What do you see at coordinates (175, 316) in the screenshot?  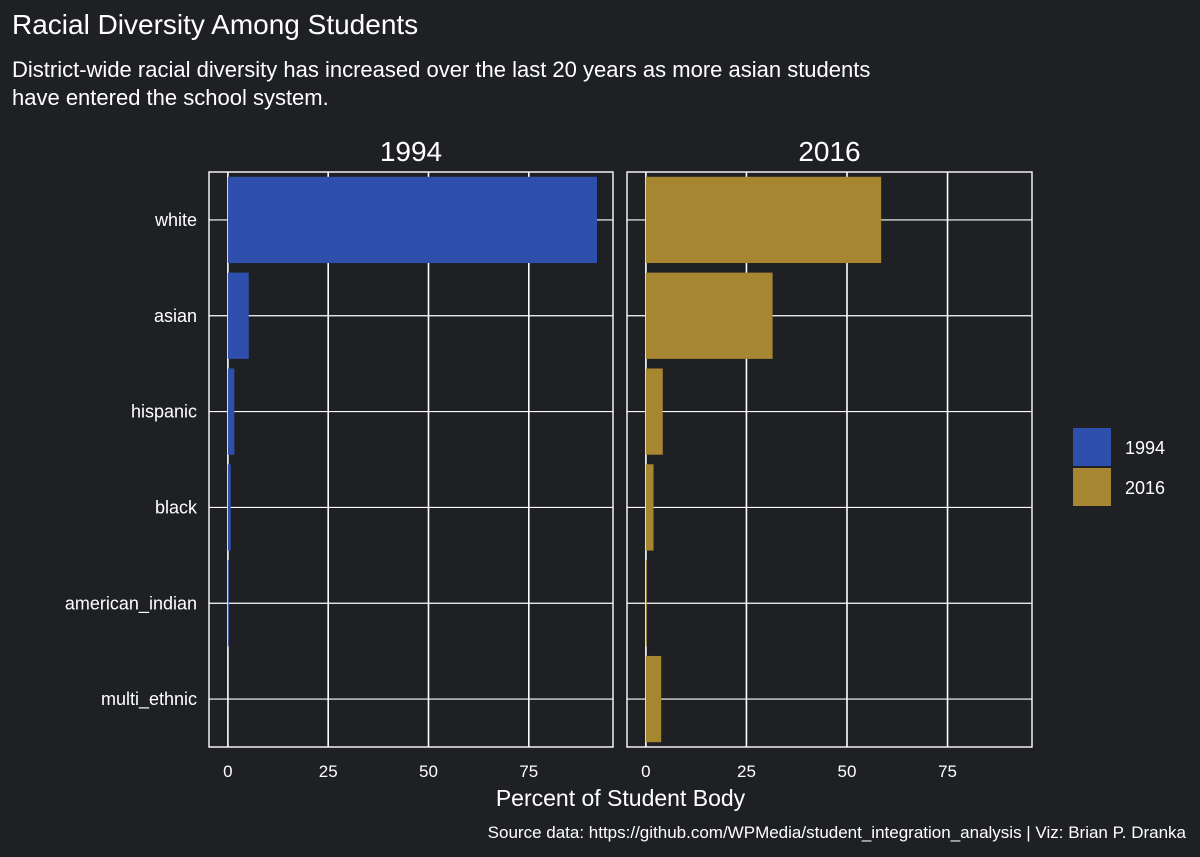 I see `y-tick-label-asian: asian` at bounding box center [175, 316].